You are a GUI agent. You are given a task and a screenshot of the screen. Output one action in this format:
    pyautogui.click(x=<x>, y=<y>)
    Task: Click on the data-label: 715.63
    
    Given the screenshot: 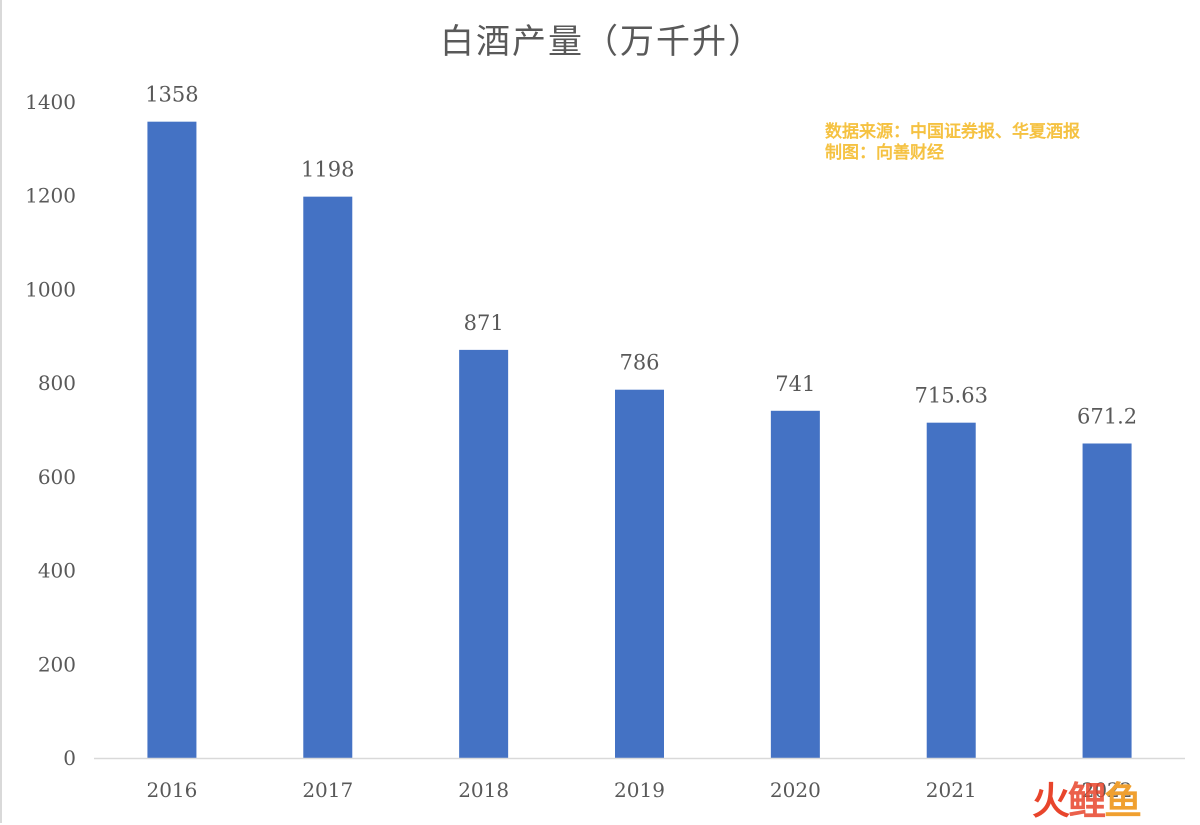 What is the action you would take?
    pyautogui.click(x=950, y=396)
    